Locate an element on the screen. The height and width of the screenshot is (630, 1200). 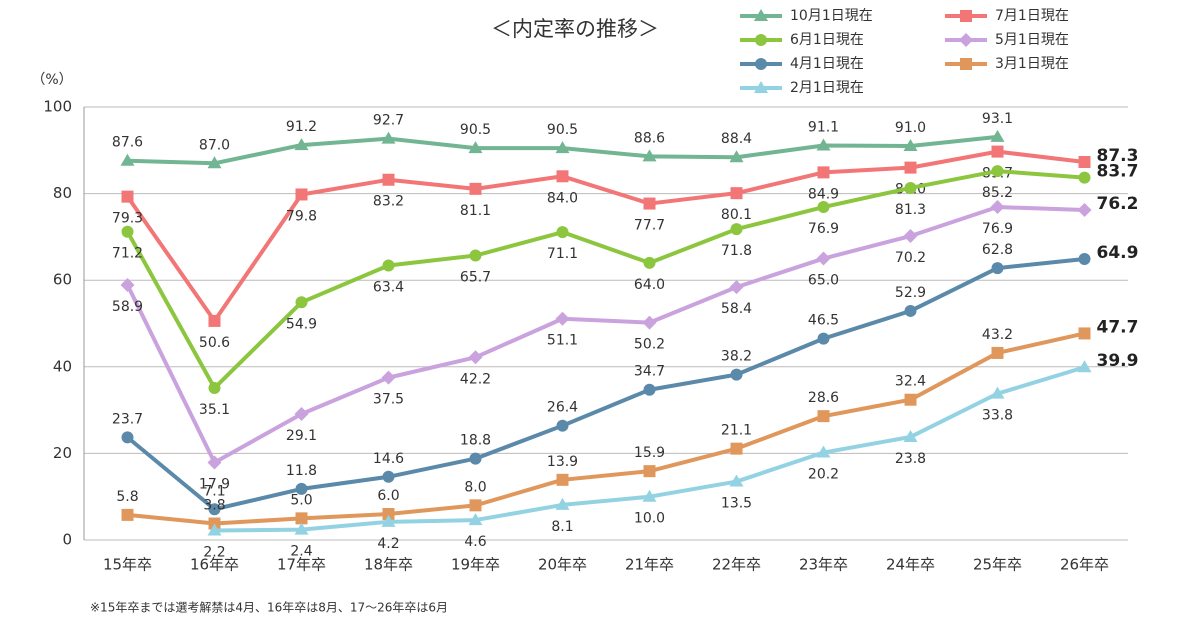
footnote: ※15年卒までは選考解禁は4月、16年卒は8月、17～26年卒は6月 is located at coordinates (269, 608).